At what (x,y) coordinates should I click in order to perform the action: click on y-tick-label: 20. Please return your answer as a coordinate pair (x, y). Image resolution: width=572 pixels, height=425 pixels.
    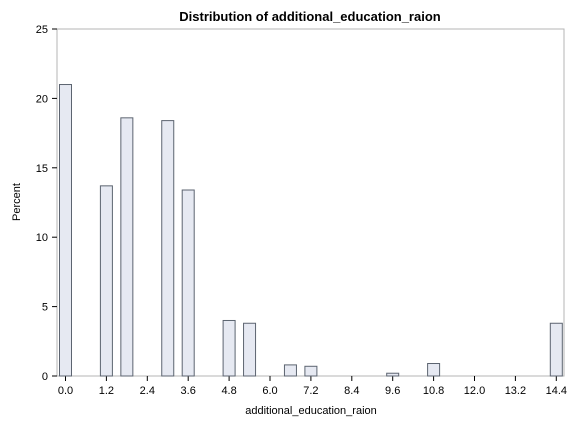
    Looking at the image, I should click on (42, 99).